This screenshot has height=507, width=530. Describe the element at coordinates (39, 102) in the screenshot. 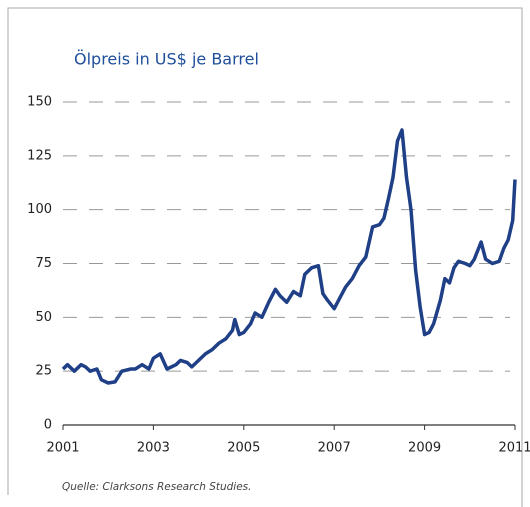

I see `y-tick-label: 150` at that location.